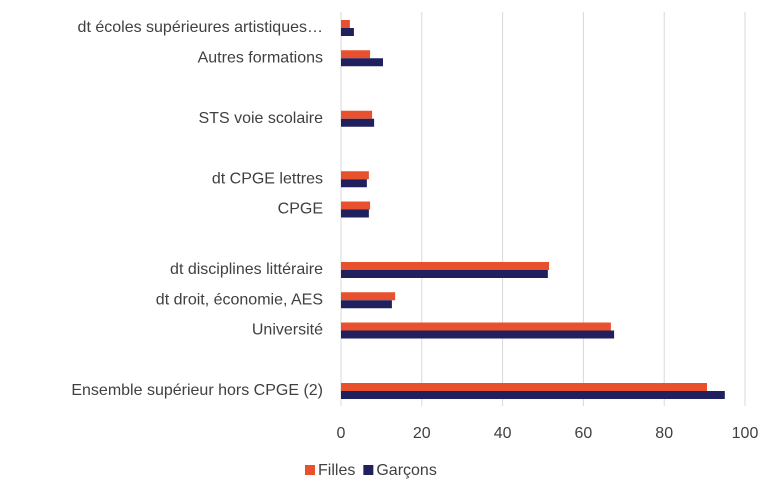 The image size is (770, 482). I want to click on legend-label: Filles, so click(336, 470).